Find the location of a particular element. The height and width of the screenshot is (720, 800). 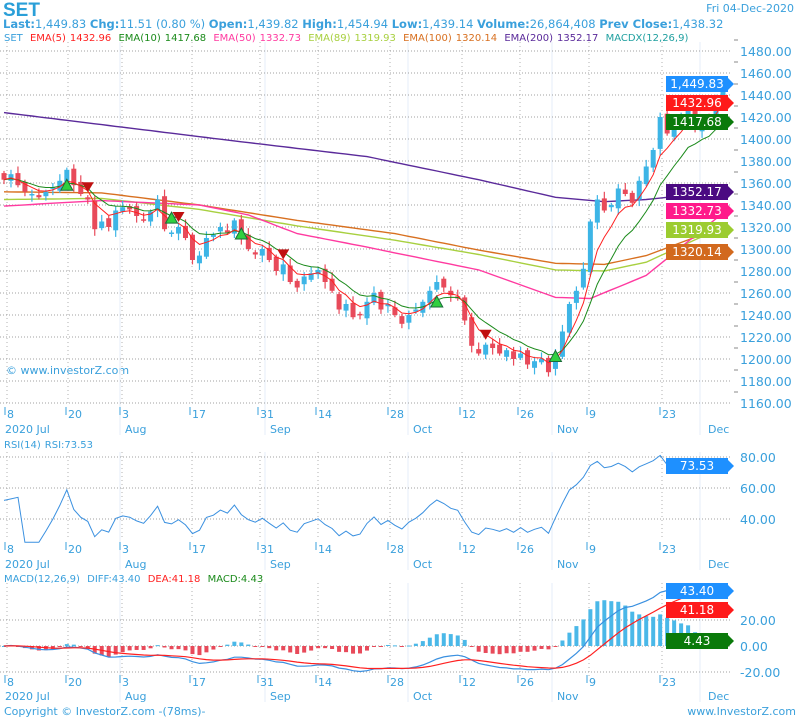

ema50-line is located at coordinates (363, 249).